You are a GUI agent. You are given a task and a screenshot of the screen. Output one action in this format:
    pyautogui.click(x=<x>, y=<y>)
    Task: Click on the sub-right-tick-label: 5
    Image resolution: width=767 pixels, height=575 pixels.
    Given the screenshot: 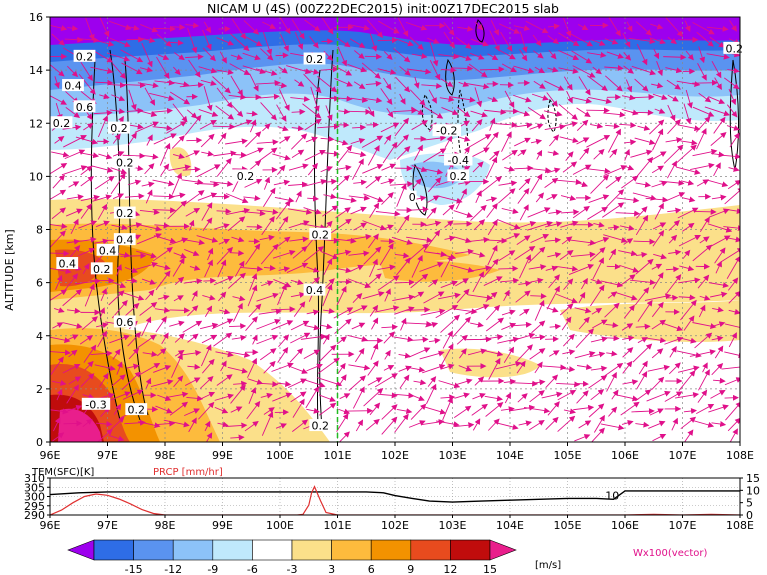 What is the action you would take?
    pyautogui.click(x=749, y=503)
    